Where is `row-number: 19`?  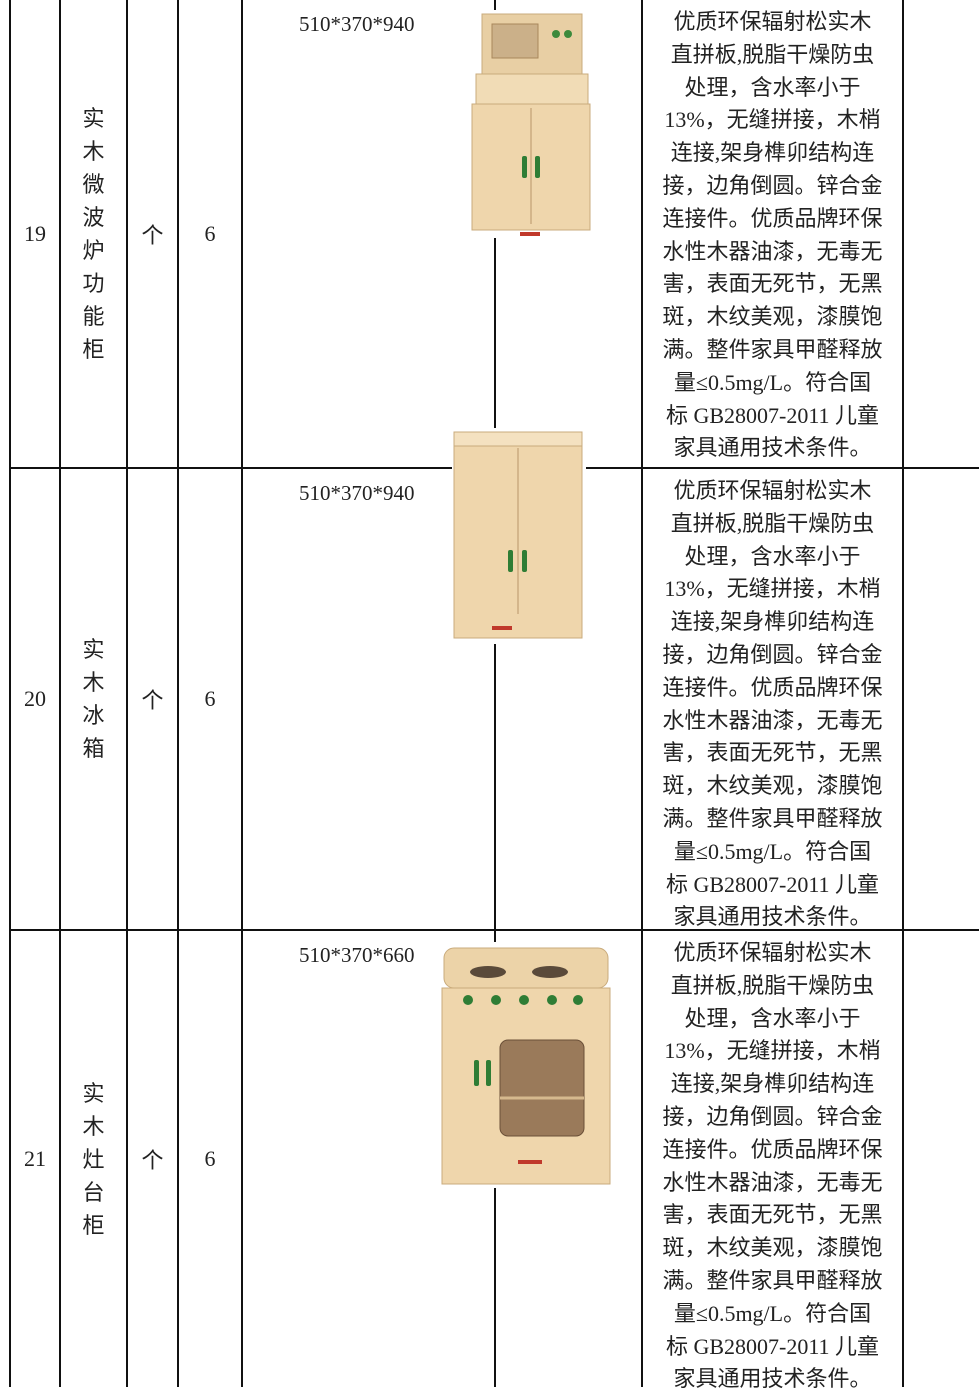
row-number: 19 is located at coordinates (35, 233).